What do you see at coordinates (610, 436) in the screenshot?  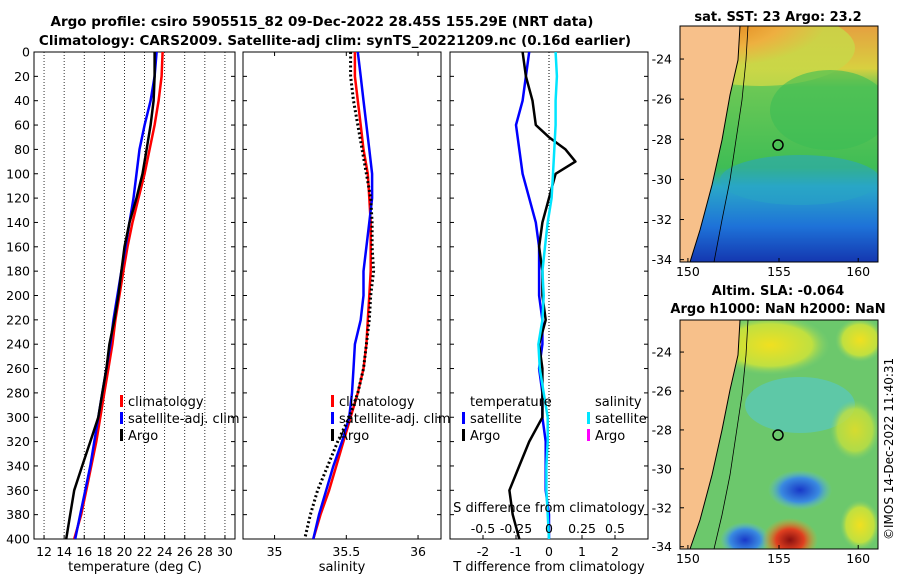 I see `legend-label-s-argo: Argo` at bounding box center [610, 436].